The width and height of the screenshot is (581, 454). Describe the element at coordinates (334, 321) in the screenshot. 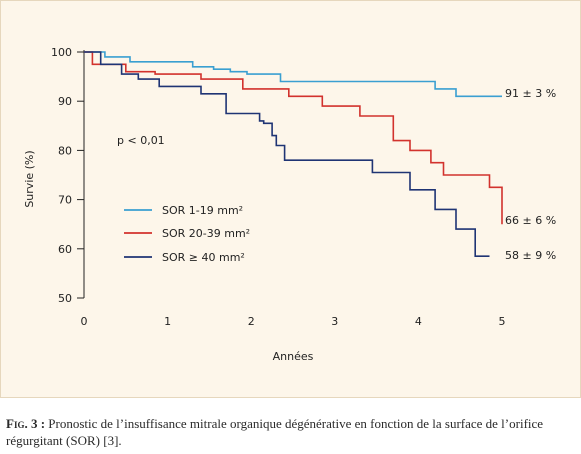

I see `x-tick-label: 3` at that location.